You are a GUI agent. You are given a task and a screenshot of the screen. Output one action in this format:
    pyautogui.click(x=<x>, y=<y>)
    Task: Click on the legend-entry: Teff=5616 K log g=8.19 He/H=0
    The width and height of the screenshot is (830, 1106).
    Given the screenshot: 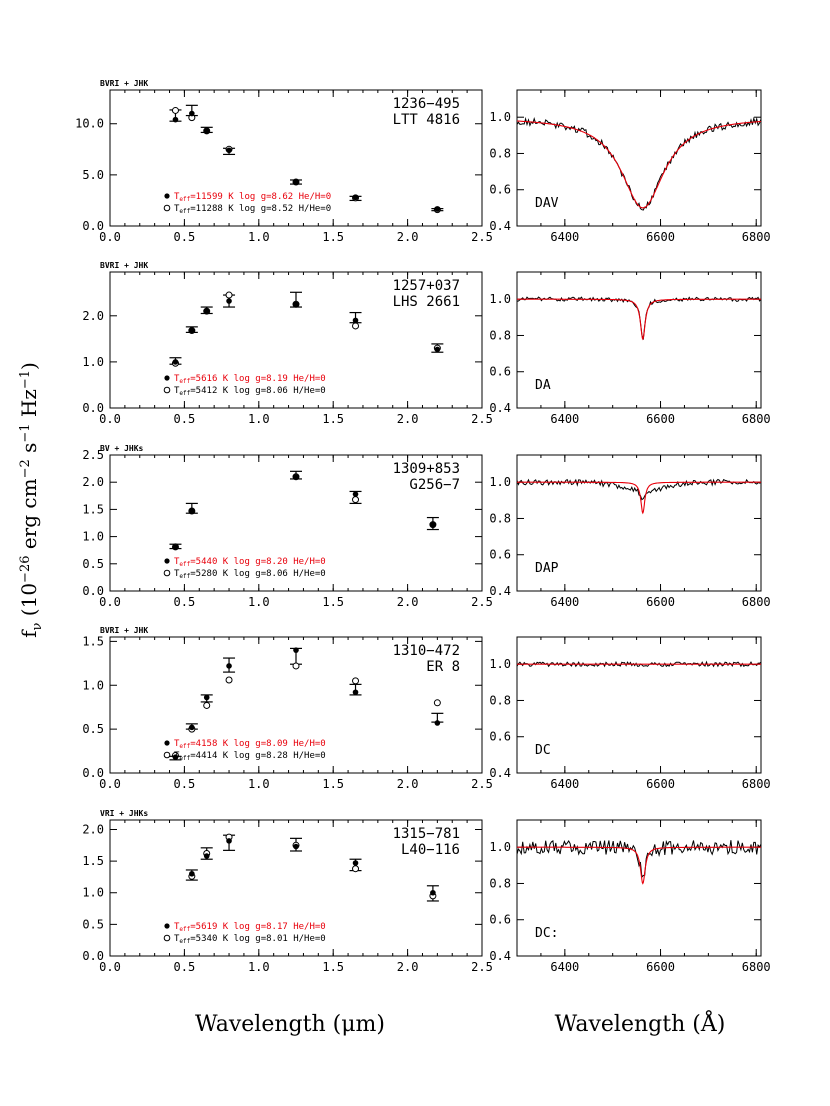 What is the action you would take?
    pyautogui.click(x=250, y=379)
    